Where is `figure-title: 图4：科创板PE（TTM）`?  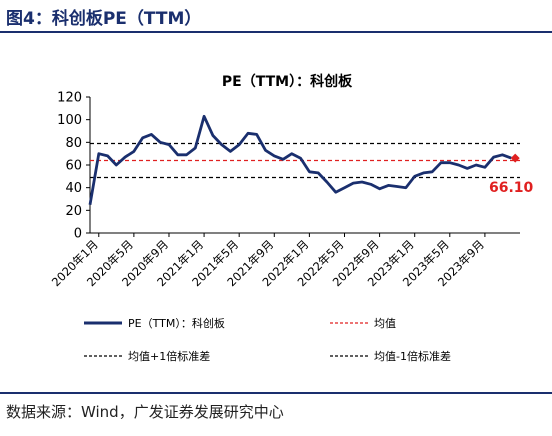 figure-title: 图4：科创板PE（TTM） is located at coordinates (104, 19).